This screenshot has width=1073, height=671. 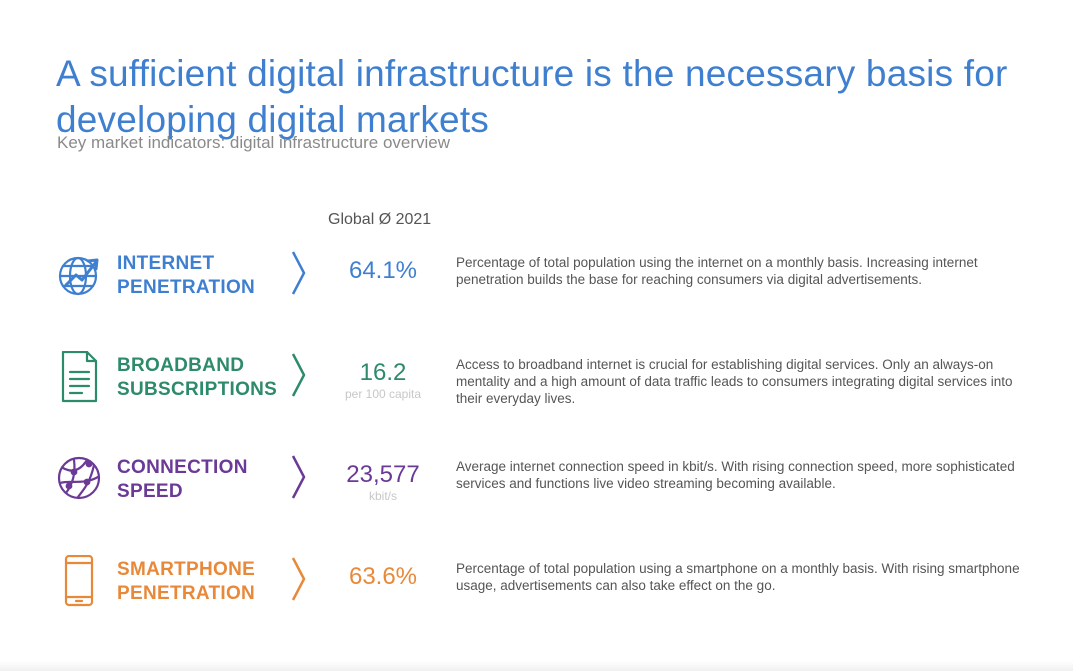 What do you see at coordinates (186, 275) in the screenshot?
I see `indicator-label: INTERNET PENETRATION` at bounding box center [186, 275].